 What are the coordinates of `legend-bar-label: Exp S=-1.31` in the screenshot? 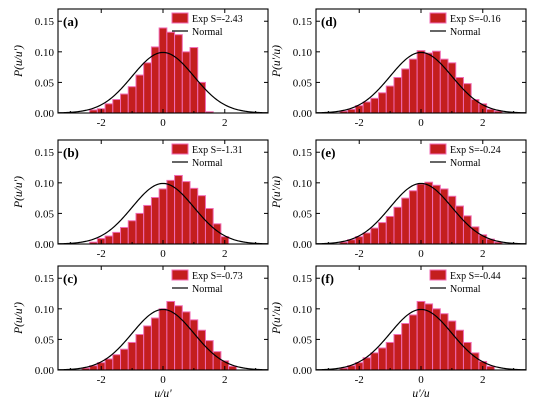 It's located at (217, 150).